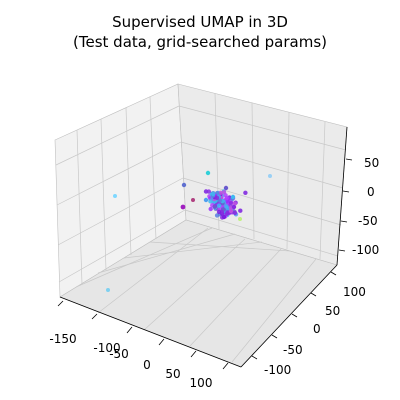 This screenshot has width=400, height=400. Describe the element at coordinates (172, 374) in the screenshot. I see `x-tick-label: 50` at that location.